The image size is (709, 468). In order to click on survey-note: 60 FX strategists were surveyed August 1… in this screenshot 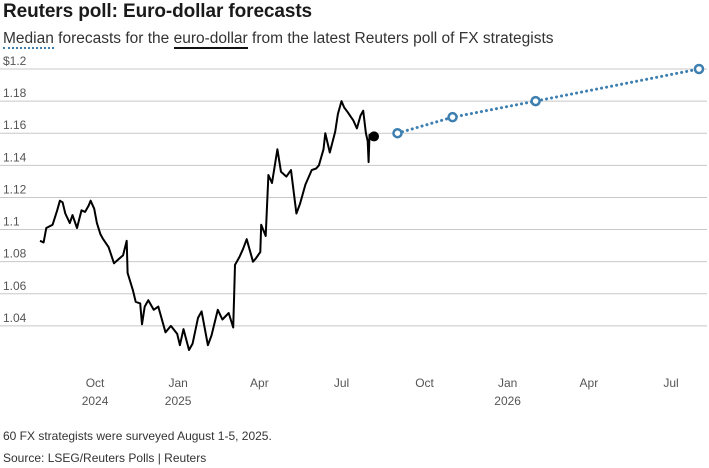, I will do `click(137, 436)`.